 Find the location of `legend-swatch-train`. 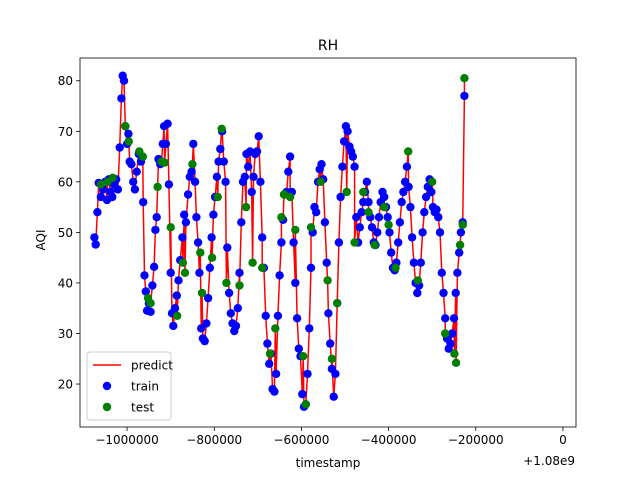

legend-swatch-train is located at coordinates (107, 386).